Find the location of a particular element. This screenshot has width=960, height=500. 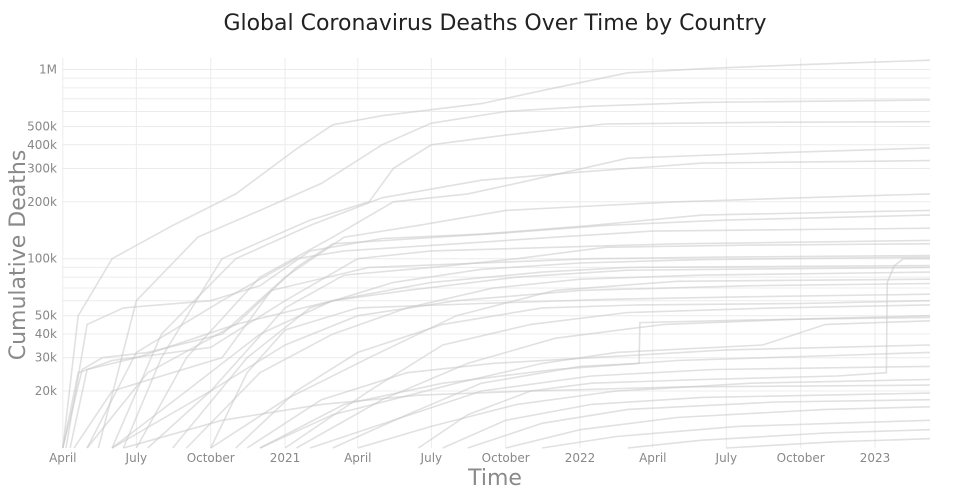

y-tick-label: 20k is located at coordinates (46, 391).